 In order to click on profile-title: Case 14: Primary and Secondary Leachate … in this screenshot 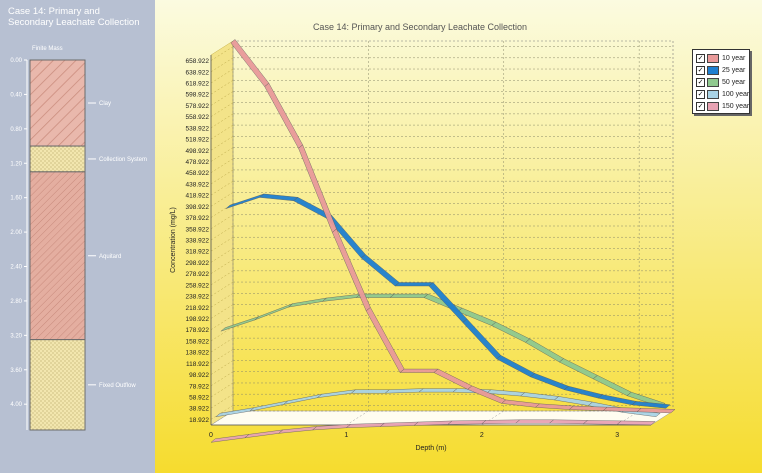, I will do `click(80, 17)`.